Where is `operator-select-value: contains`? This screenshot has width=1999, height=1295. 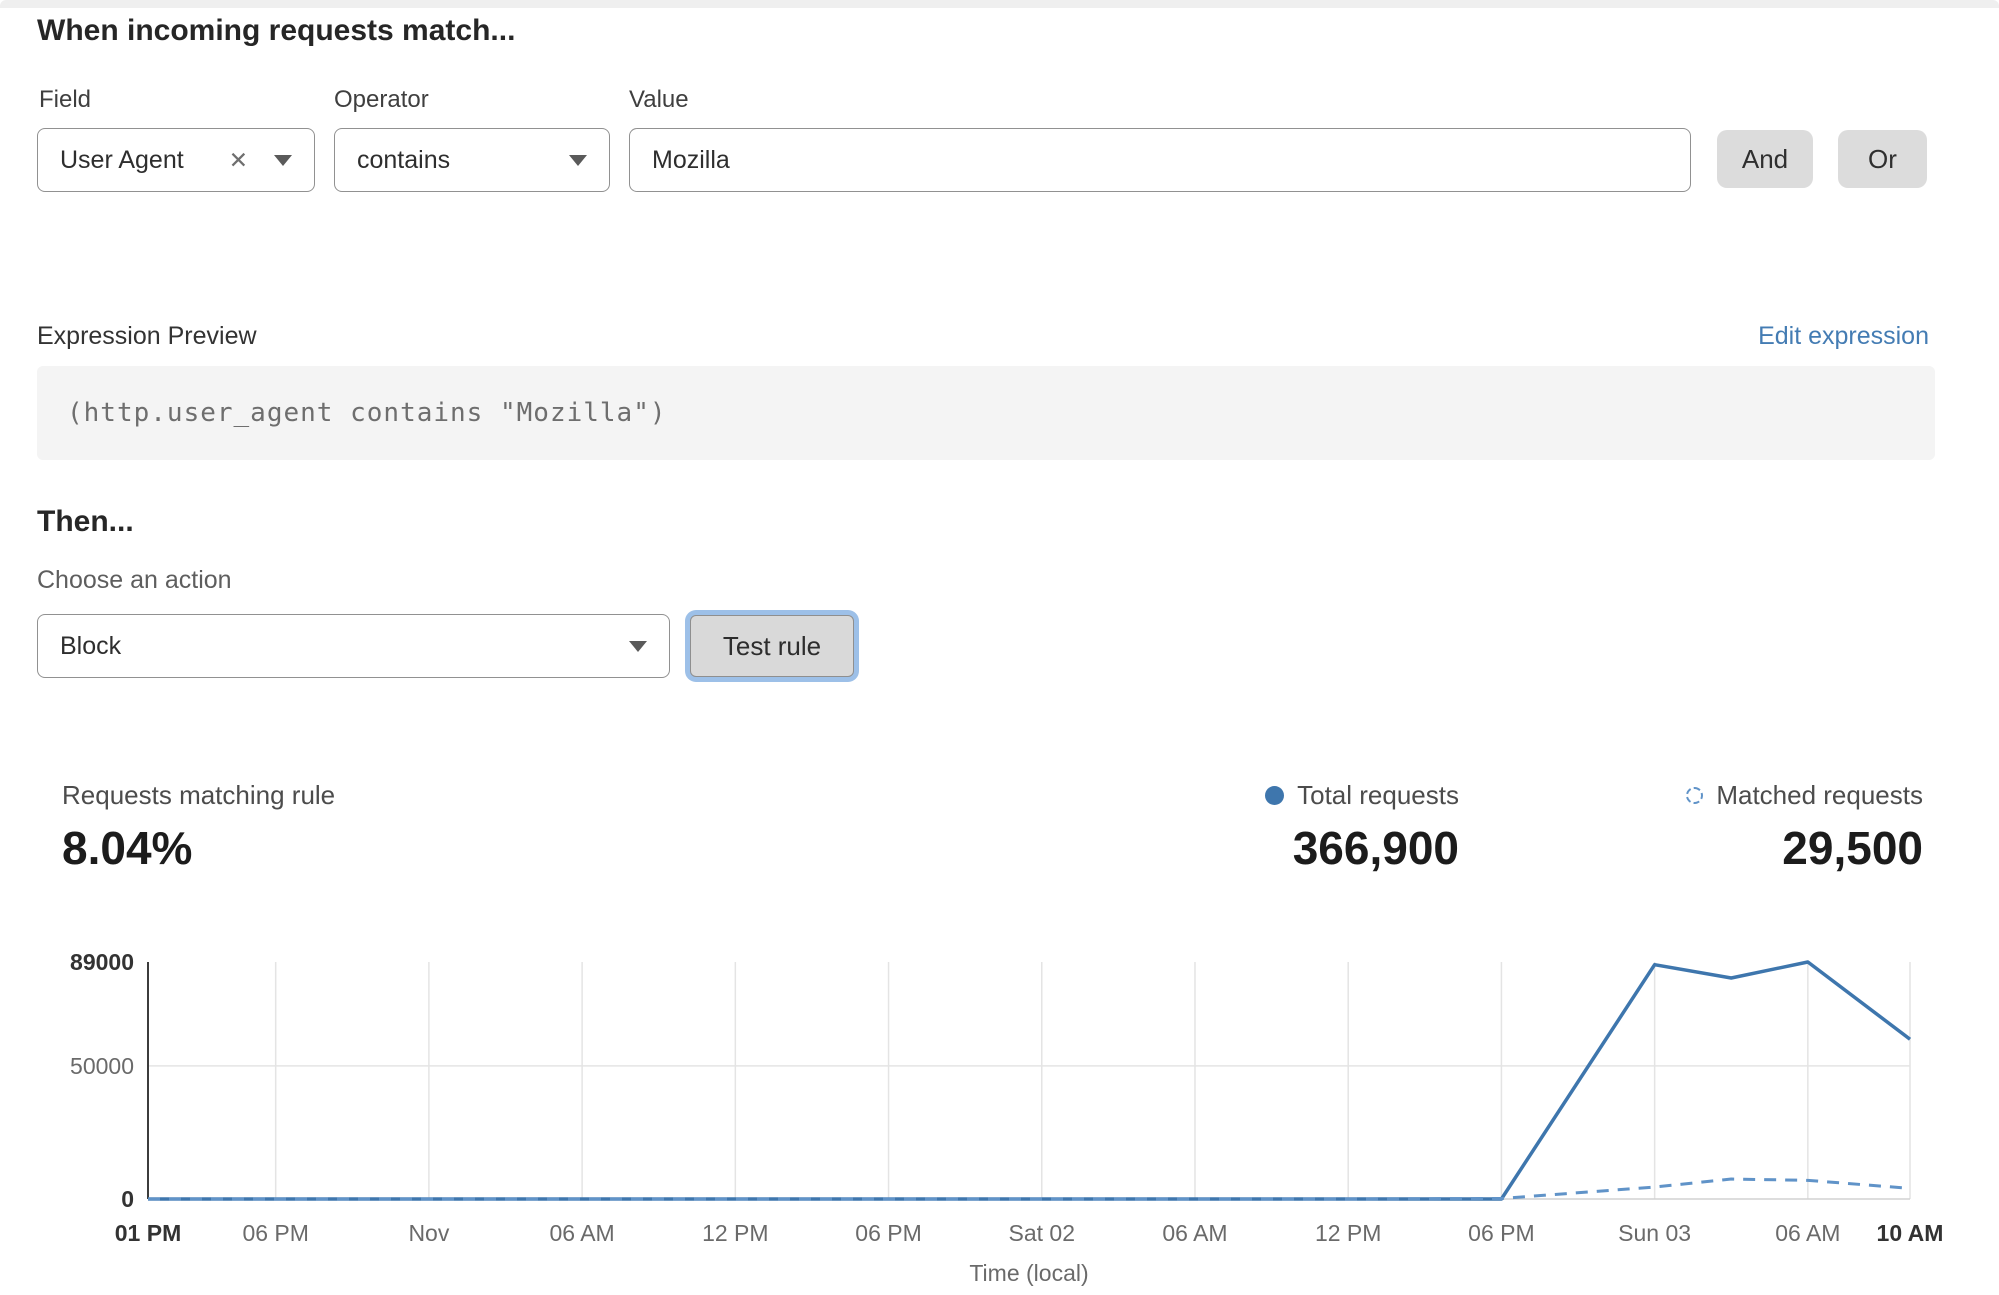
operator-select-value: contains is located at coordinates (404, 159).